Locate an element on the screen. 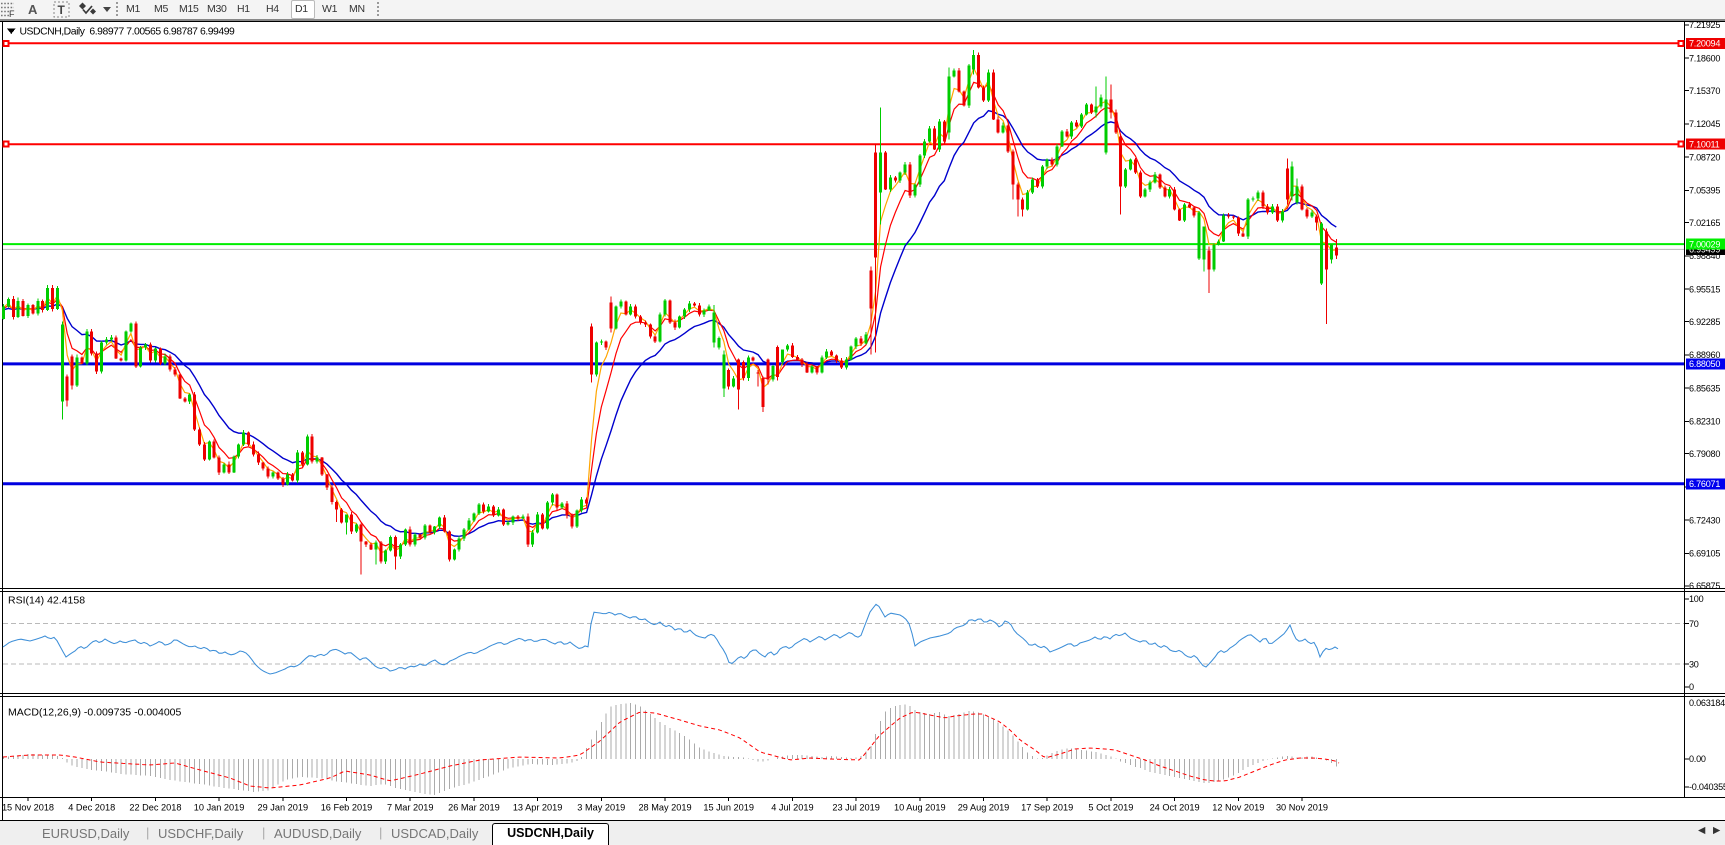  svg-text: 70 is located at coordinates (1694, 624).